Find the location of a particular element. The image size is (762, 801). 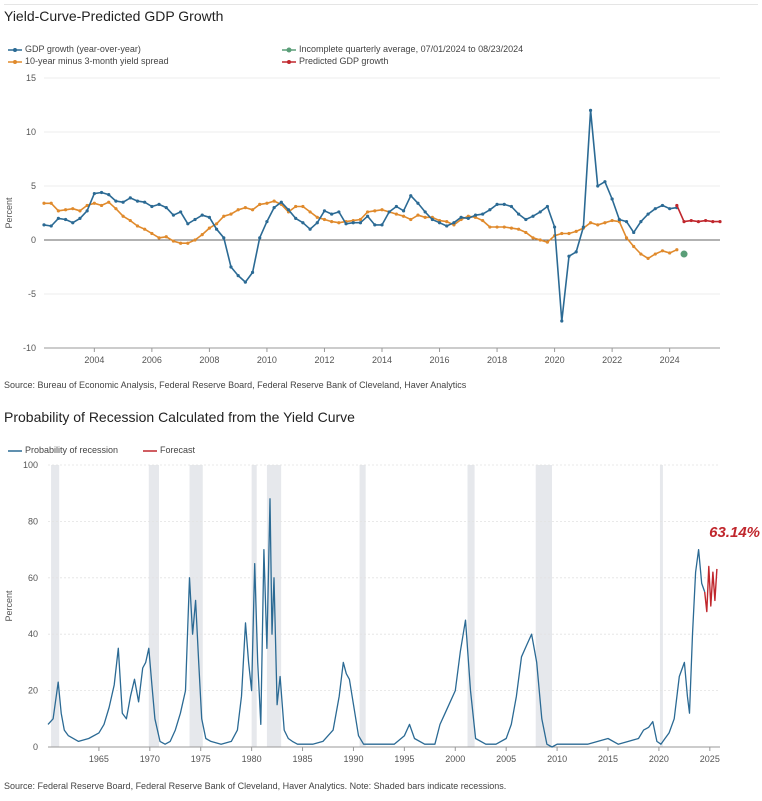

y-tick-label: 80 is located at coordinates (33, 521).